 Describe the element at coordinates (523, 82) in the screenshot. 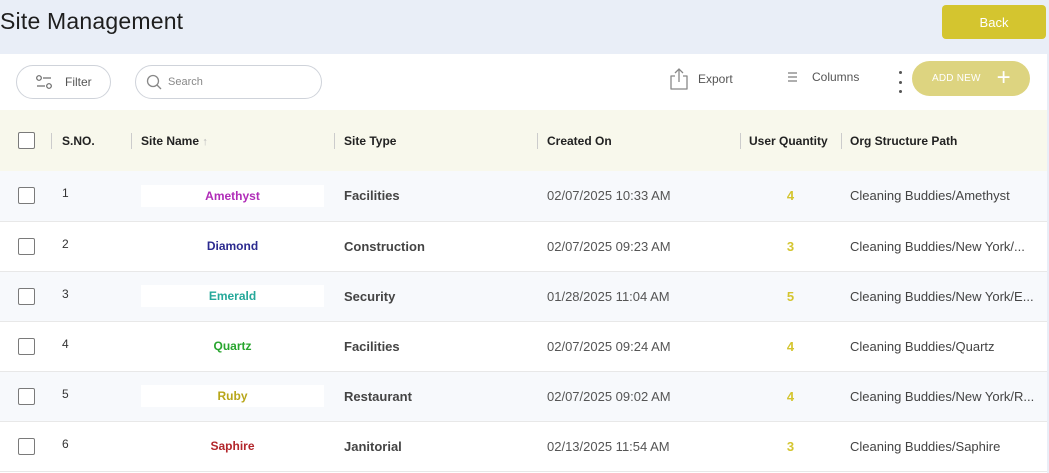

I see `toolbar: Filter Export Columns` at that location.